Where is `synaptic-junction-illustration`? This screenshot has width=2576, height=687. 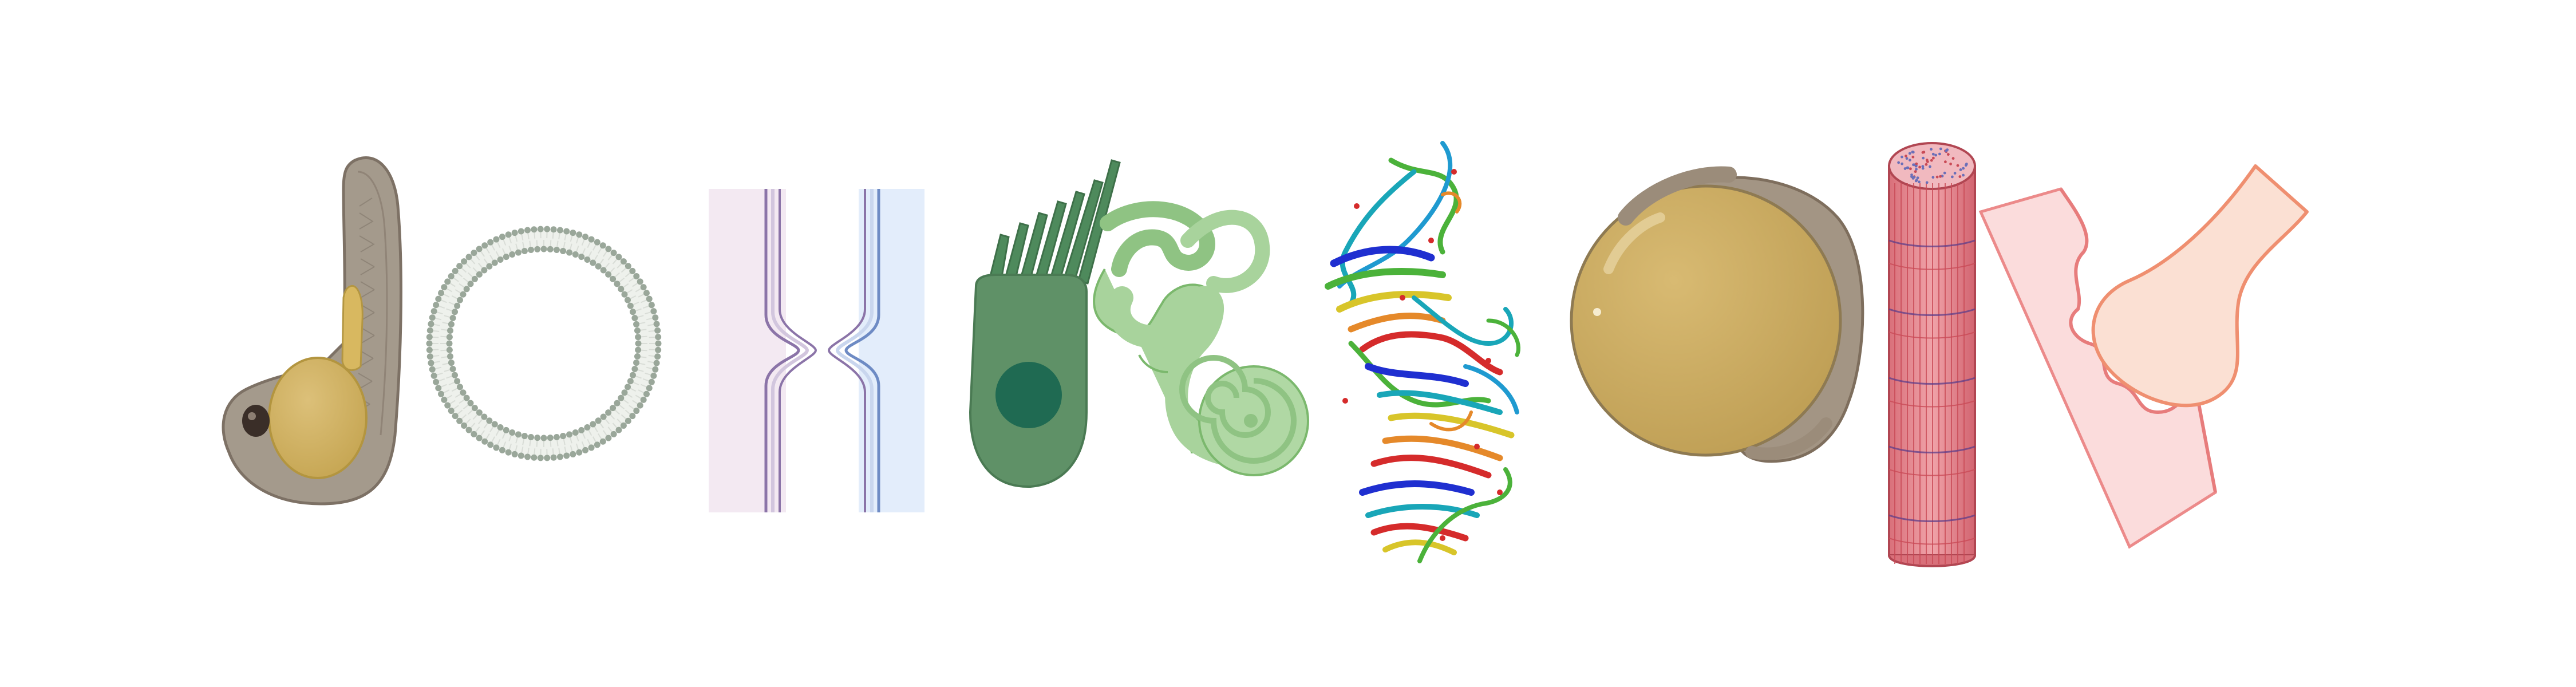 synaptic-junction-illustration is located at coordinates (2144, 357).